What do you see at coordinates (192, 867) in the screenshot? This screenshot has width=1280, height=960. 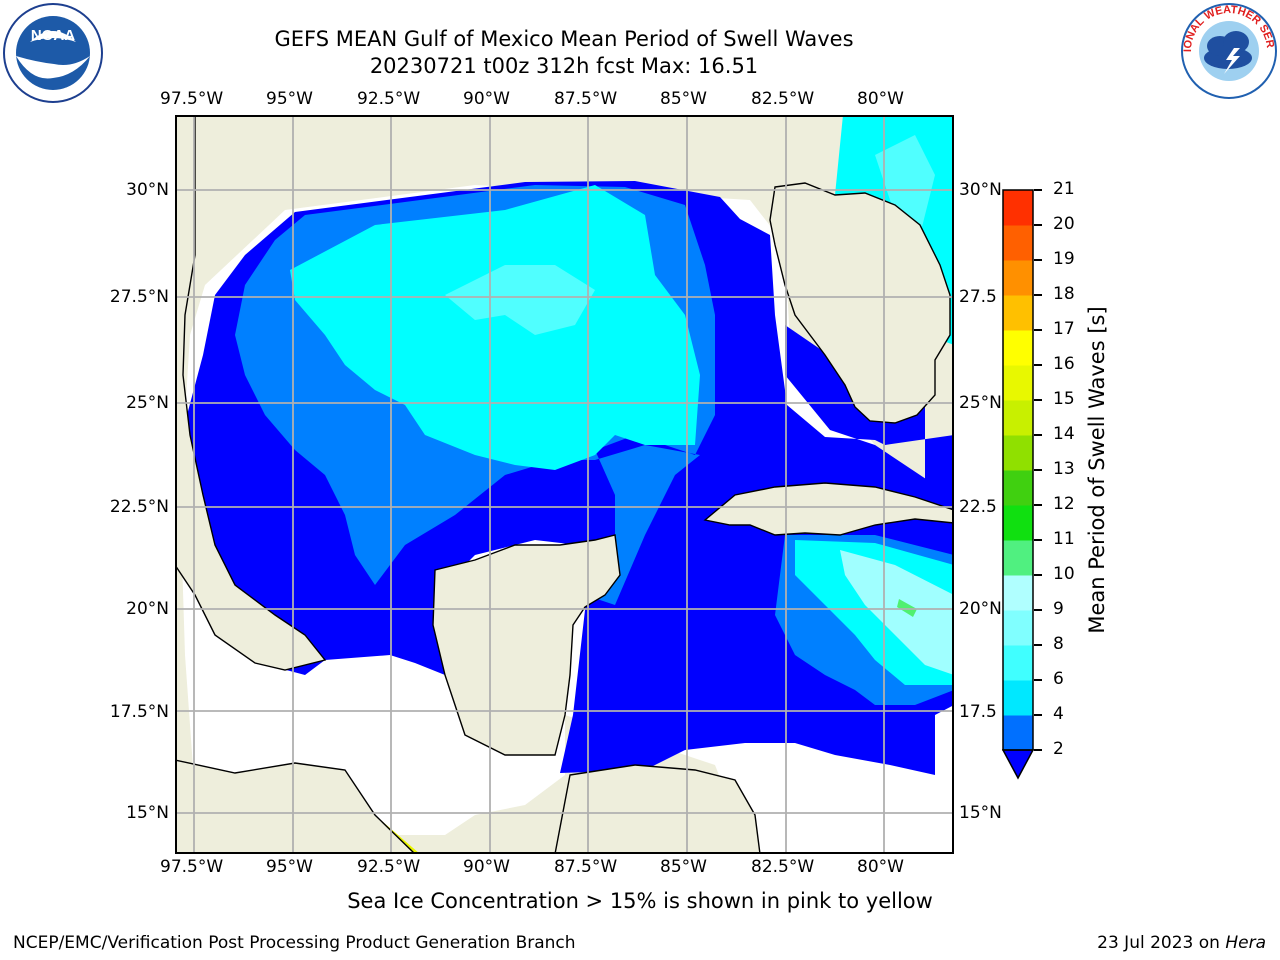 I see `lon-label-bottom-97-5w: 97.5°W` at bounding box center [192, 867].